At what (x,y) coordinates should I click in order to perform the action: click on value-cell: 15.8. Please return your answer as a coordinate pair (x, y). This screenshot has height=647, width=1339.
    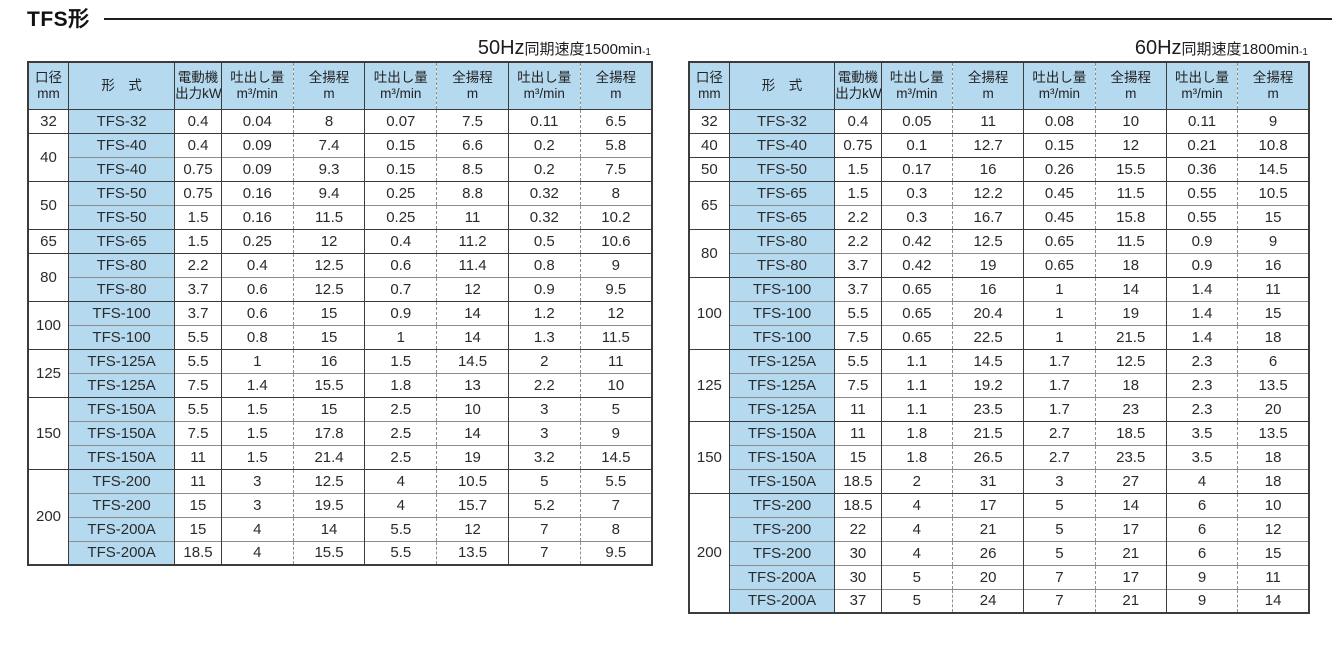
    Looking at the image, I should click on (1131, 216).